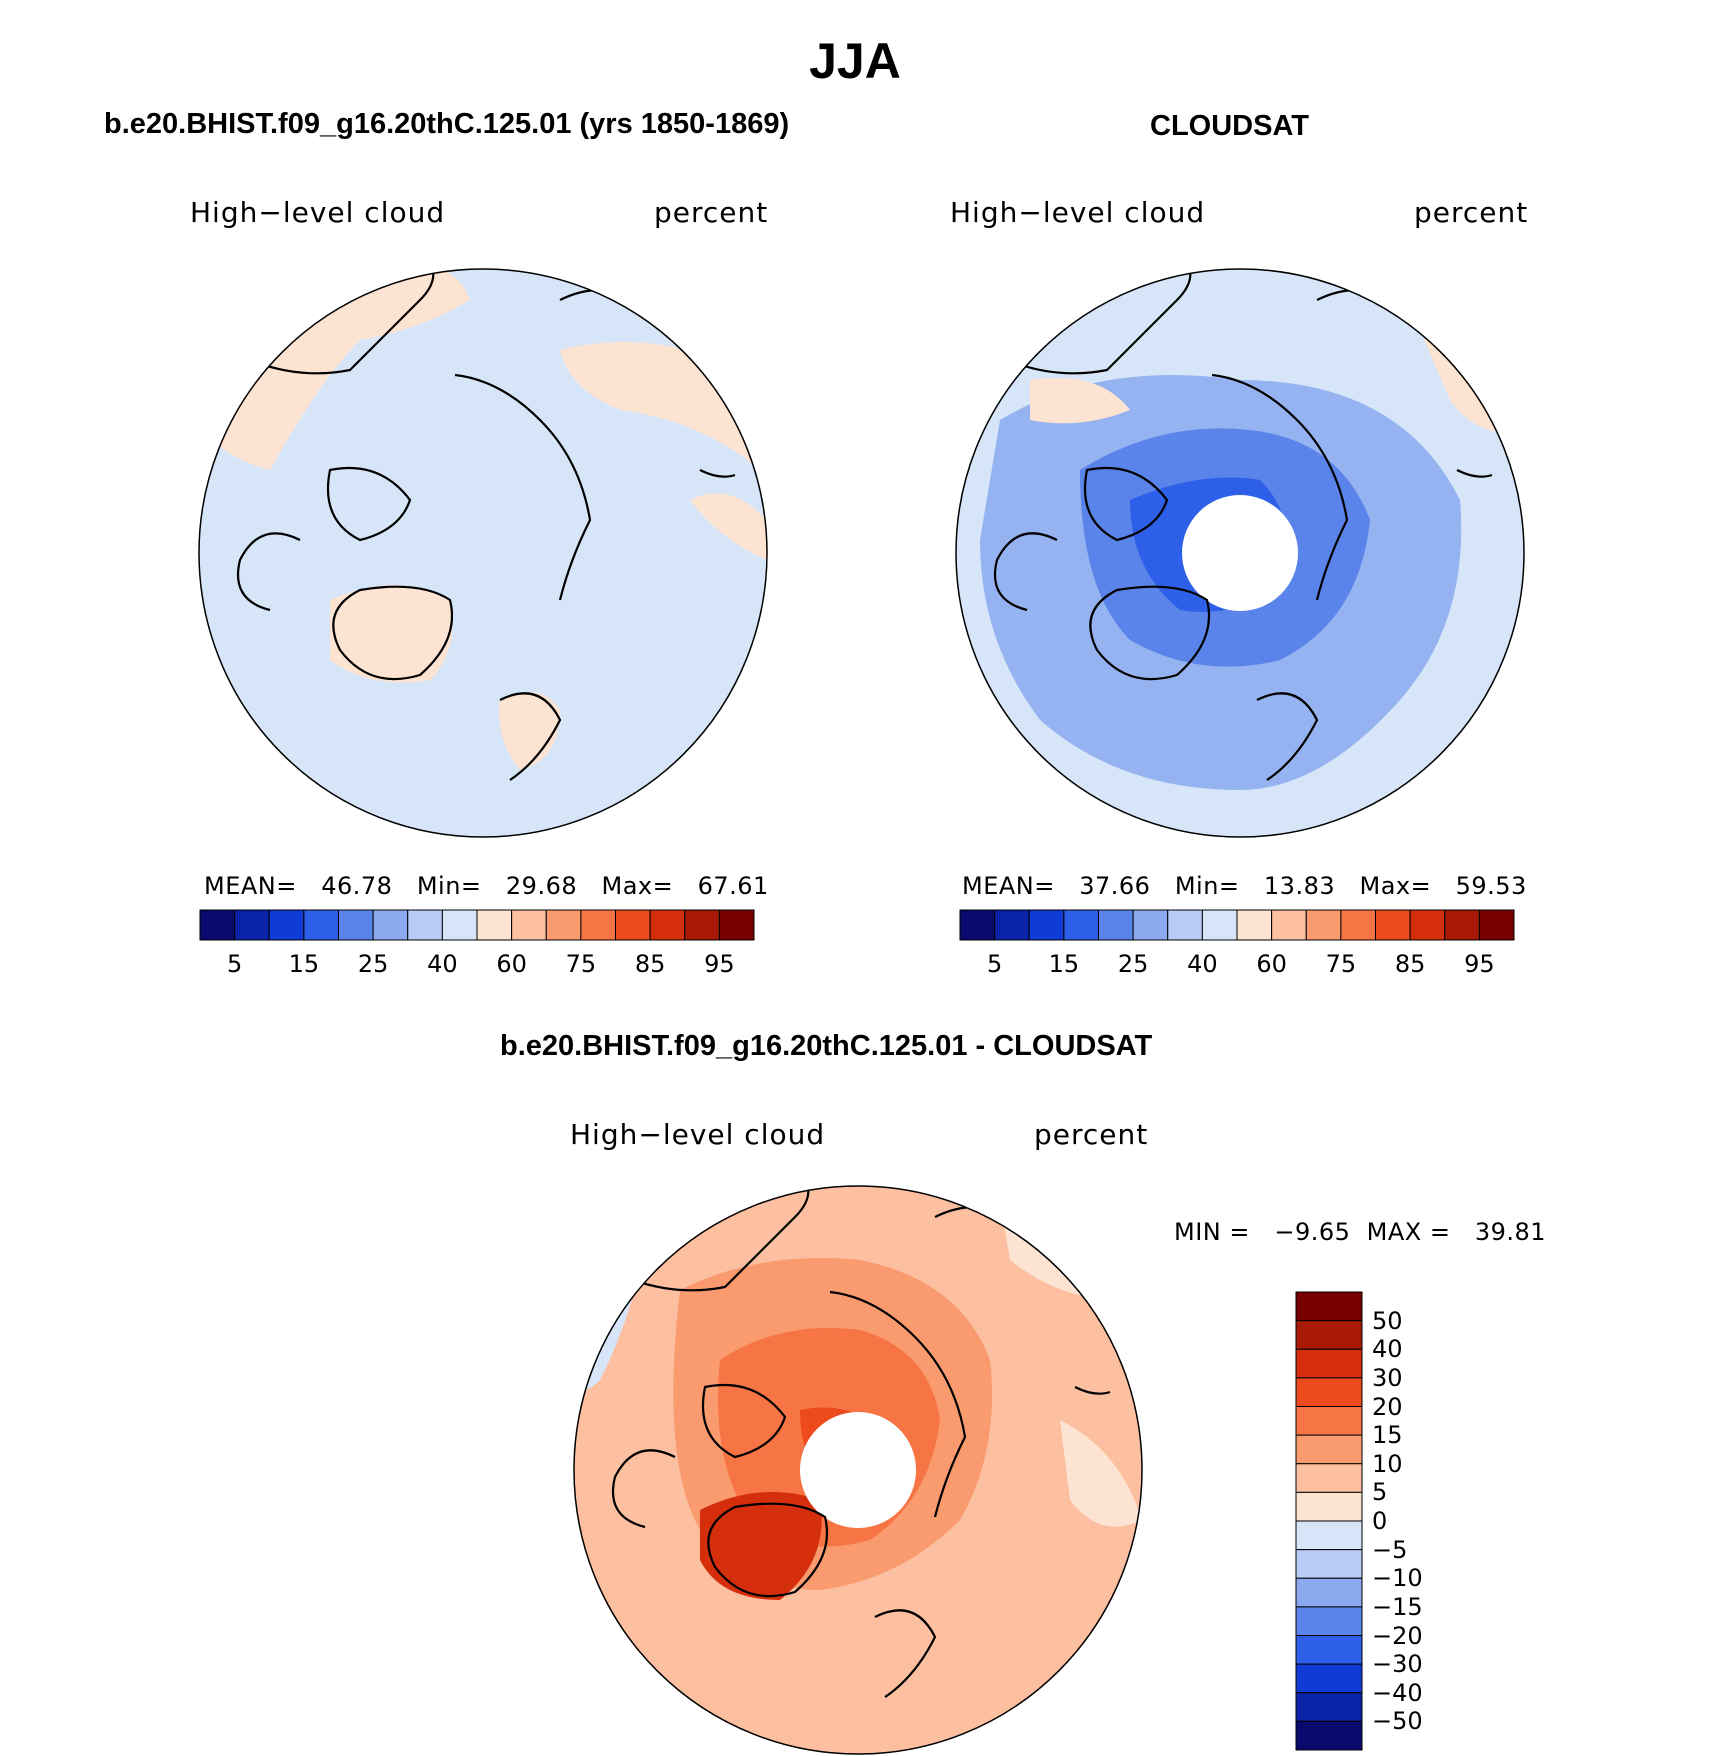 This screenshot has height=1756, width=1710. I want to click on obs-colorbar-tick-label: 25, so click(1133, 964).